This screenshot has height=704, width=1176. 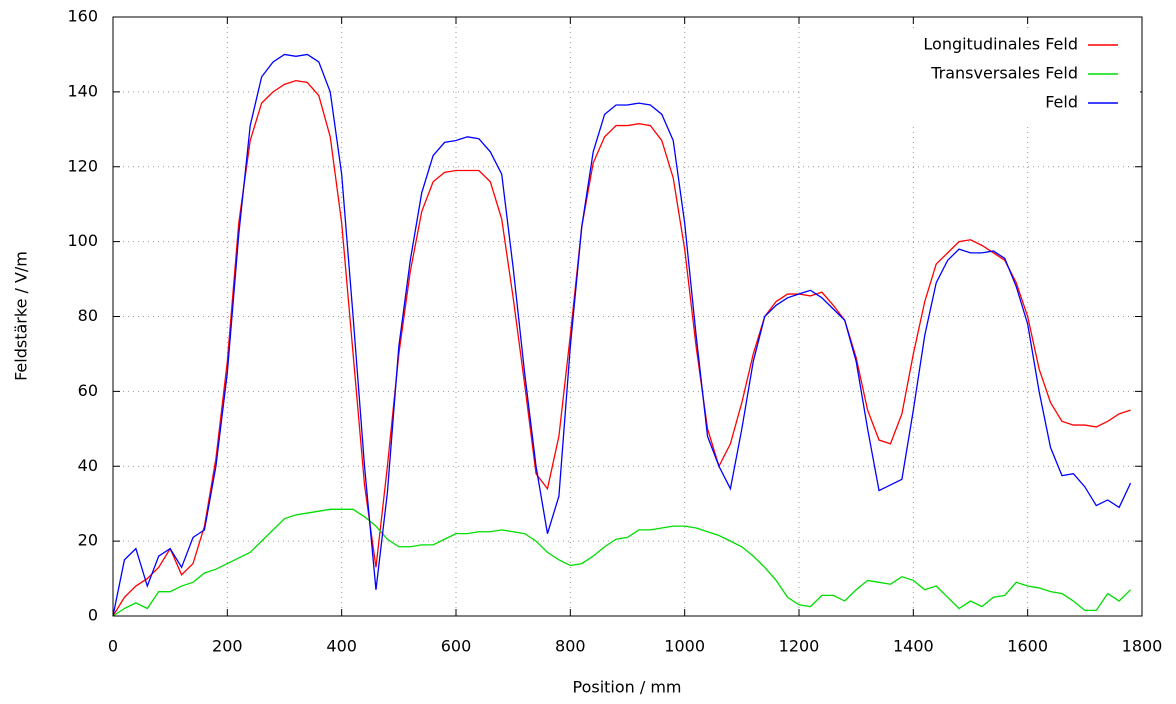 I want to click on x-tick-label: 1800, so click(x=1142, y=646).